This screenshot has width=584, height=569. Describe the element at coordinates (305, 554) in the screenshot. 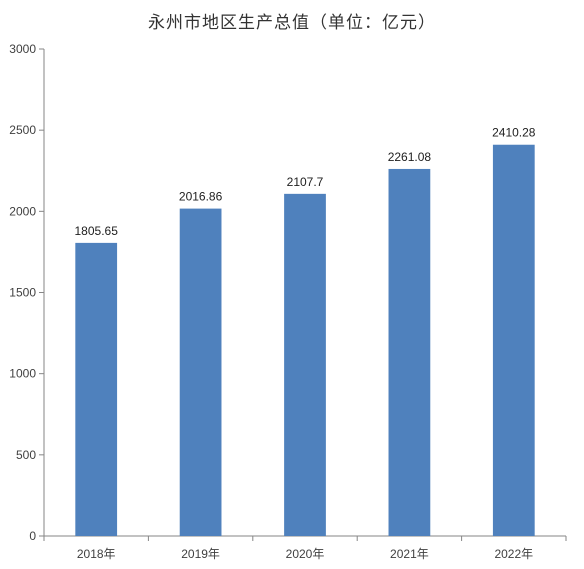

I see `x-tick-label: 2020年` at that location.